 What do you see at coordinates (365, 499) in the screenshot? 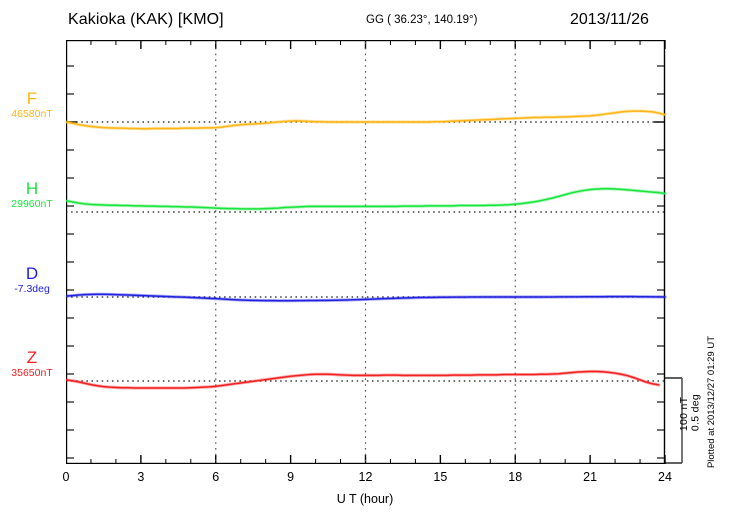
I see `x-axis-title: U T (hour)` at bounding box center [365, 499].